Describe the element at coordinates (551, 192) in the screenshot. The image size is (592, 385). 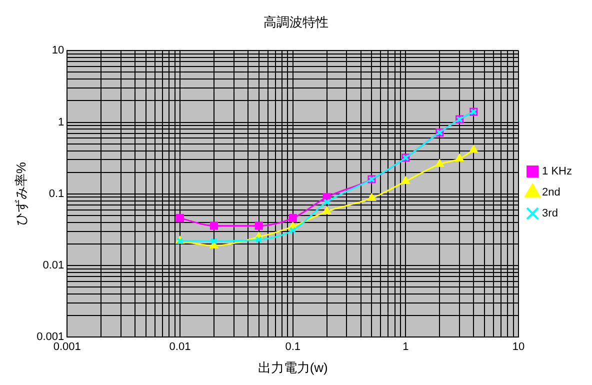
I see `legend-label: 2nd` at that location.